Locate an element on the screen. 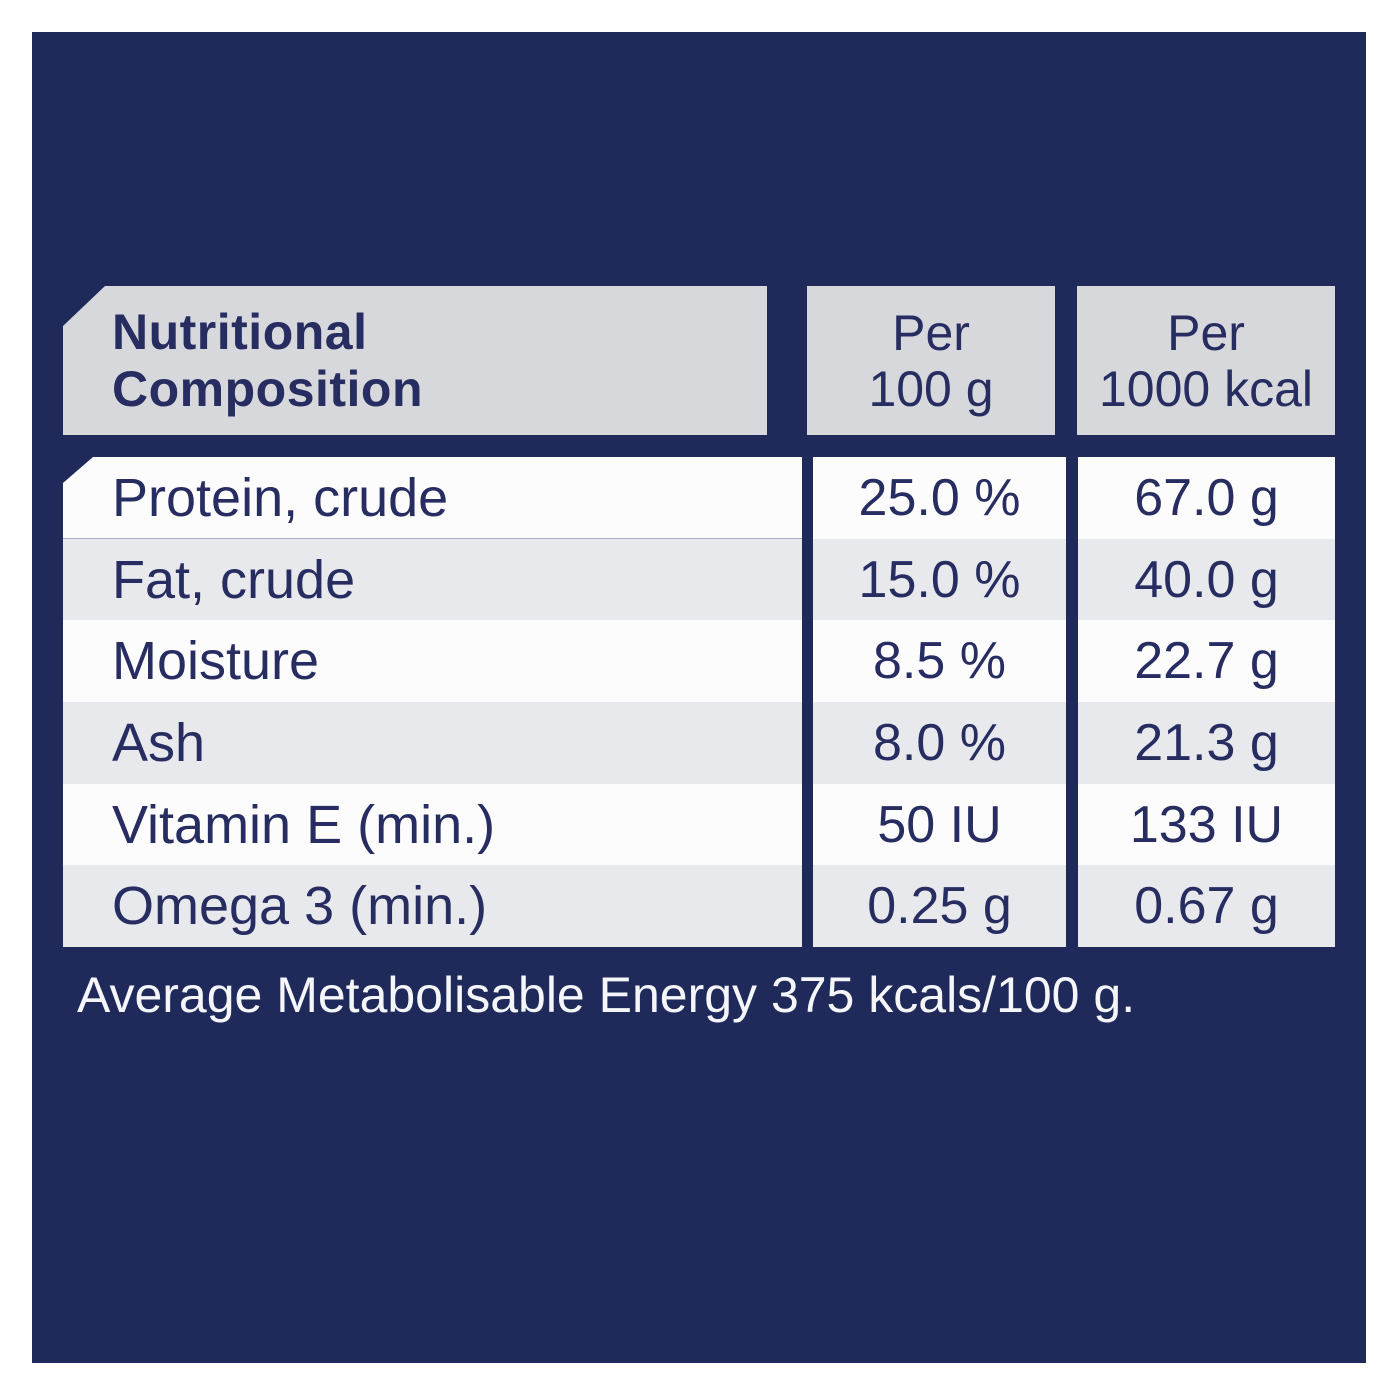 Image resolution: width=1400 pixels, height=1400 pixels. value-per-100g: 8.5 % is located at coordinates (939, 661).